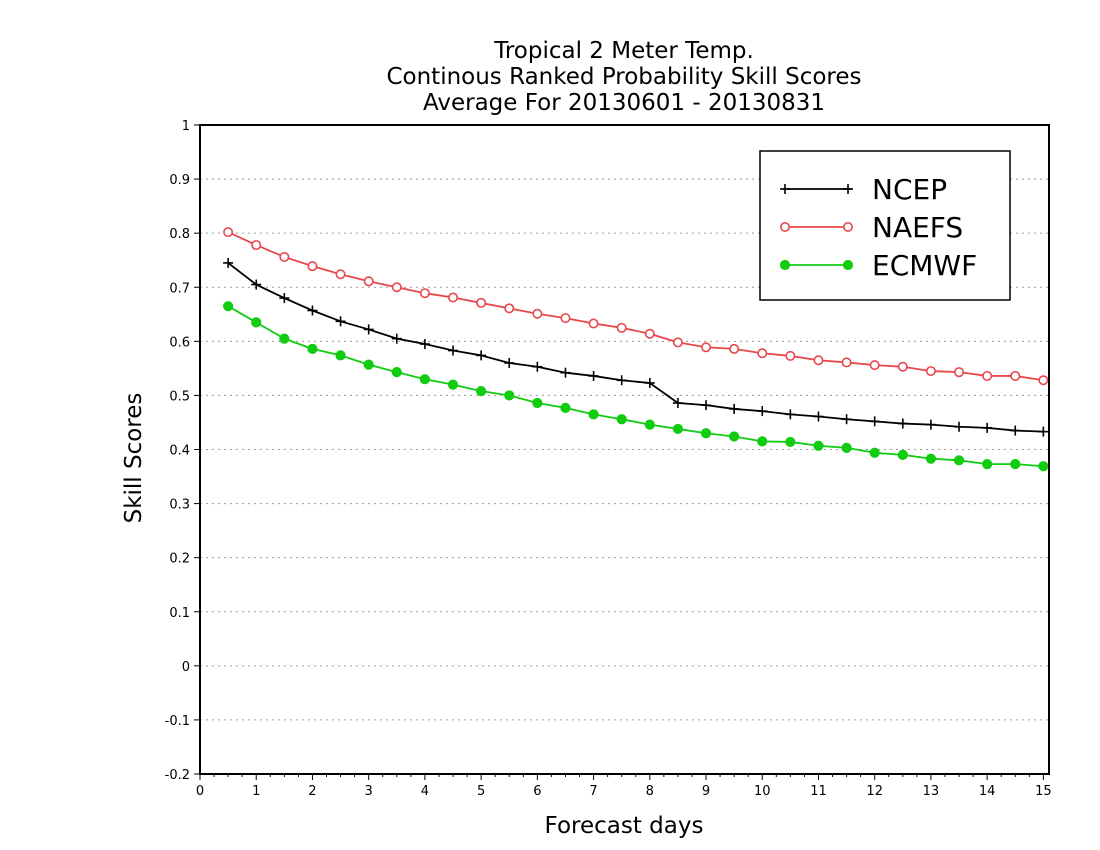 Image resolution: width=1100 pixels, height=850 pixels. Describe the element at coordinates (177, 721) in the screenshot. I see `y-tick-label: -0.1` at that location.